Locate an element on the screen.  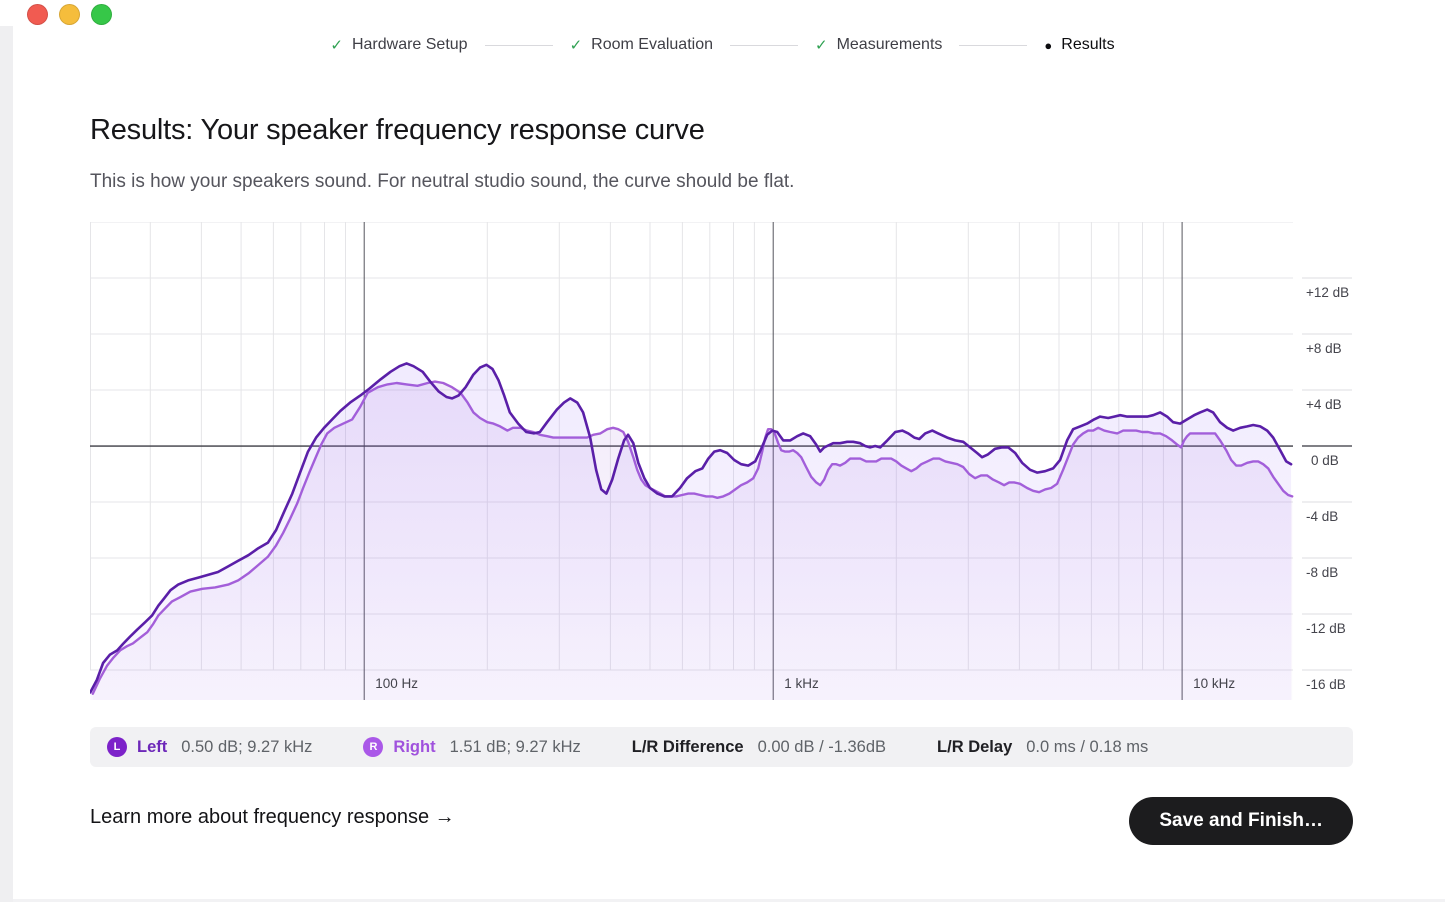
window-edge-left is located at coordinates (6, 464).